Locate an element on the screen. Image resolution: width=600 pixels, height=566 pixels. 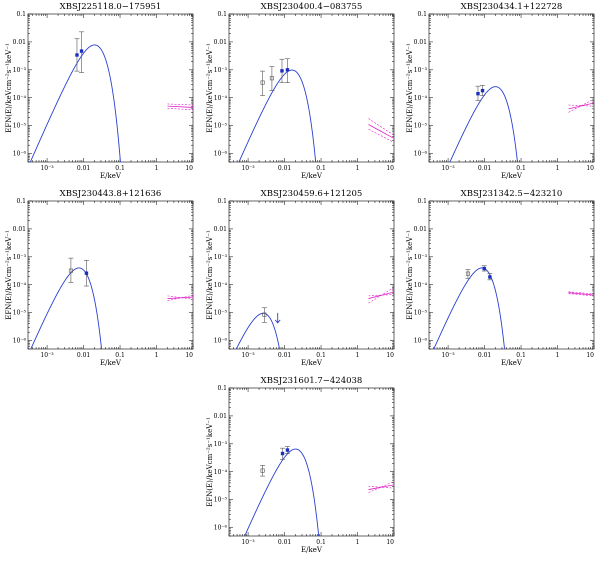
panel-title: XBSJ230443.8+121636 is located at coordinates (111, 194).